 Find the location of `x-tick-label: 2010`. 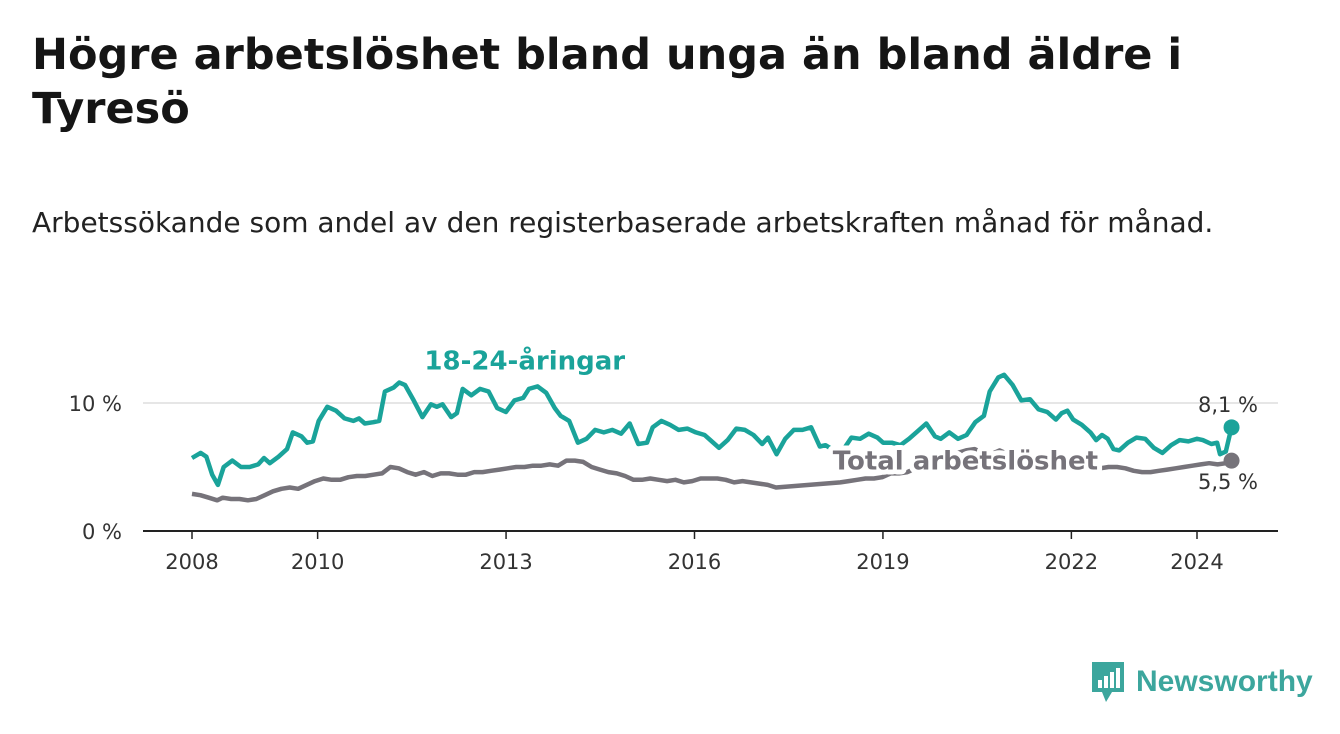

x-tick-label: 2010 is located at coordinates (317, 562).